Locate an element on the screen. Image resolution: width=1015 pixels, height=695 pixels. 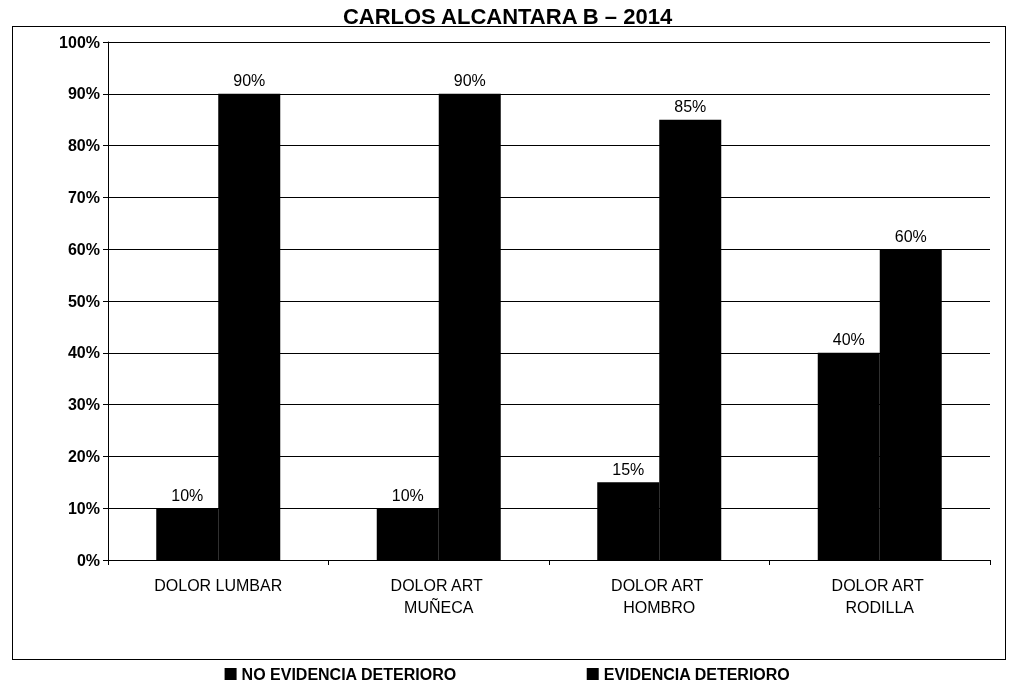
x-tick-label: DOLOR ART HOMBRO is located at coordinates (659, 596).